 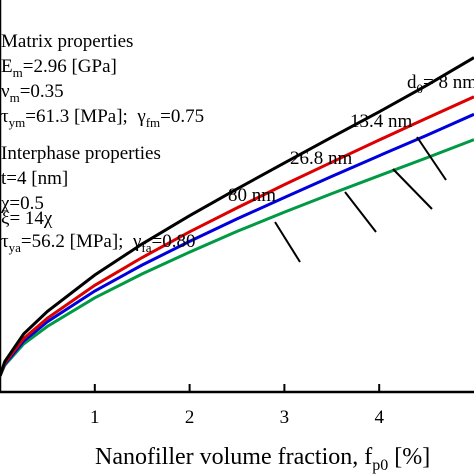 What do you see at coordinates (431, 158) in the screenshot?
I see `leader-line-d8` at bounding box center [431, 158].